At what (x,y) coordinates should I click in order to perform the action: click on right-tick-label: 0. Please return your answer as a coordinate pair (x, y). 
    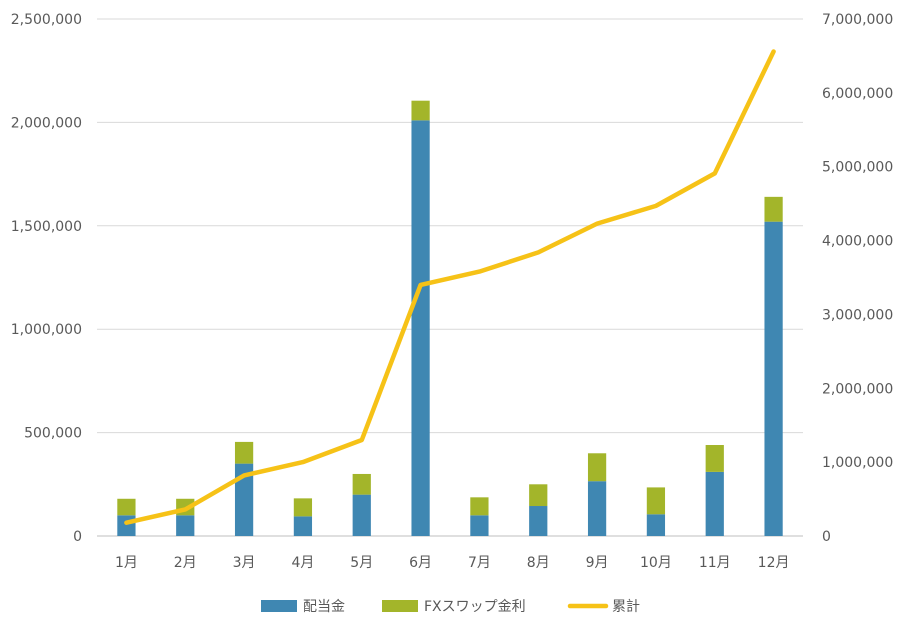
    Looking at the image, I should click on (826, 537).